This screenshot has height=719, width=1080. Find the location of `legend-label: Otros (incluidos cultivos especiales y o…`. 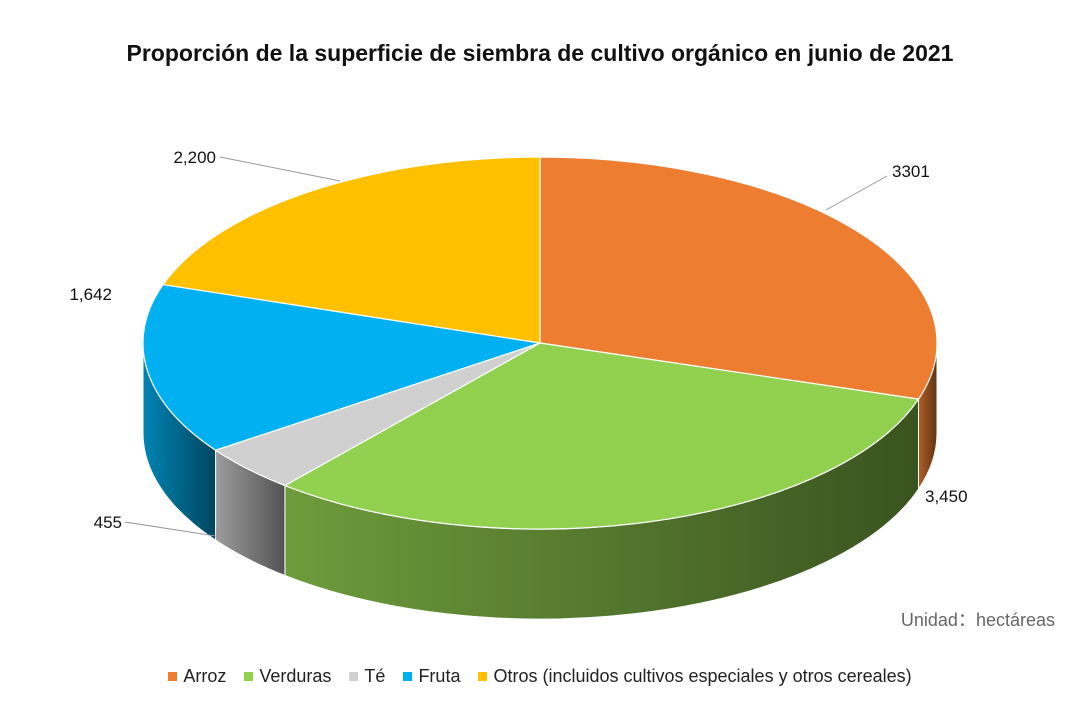

legend-label: Otros (incluidos cultivos especiales y o… is located at coordinates (702, 676).